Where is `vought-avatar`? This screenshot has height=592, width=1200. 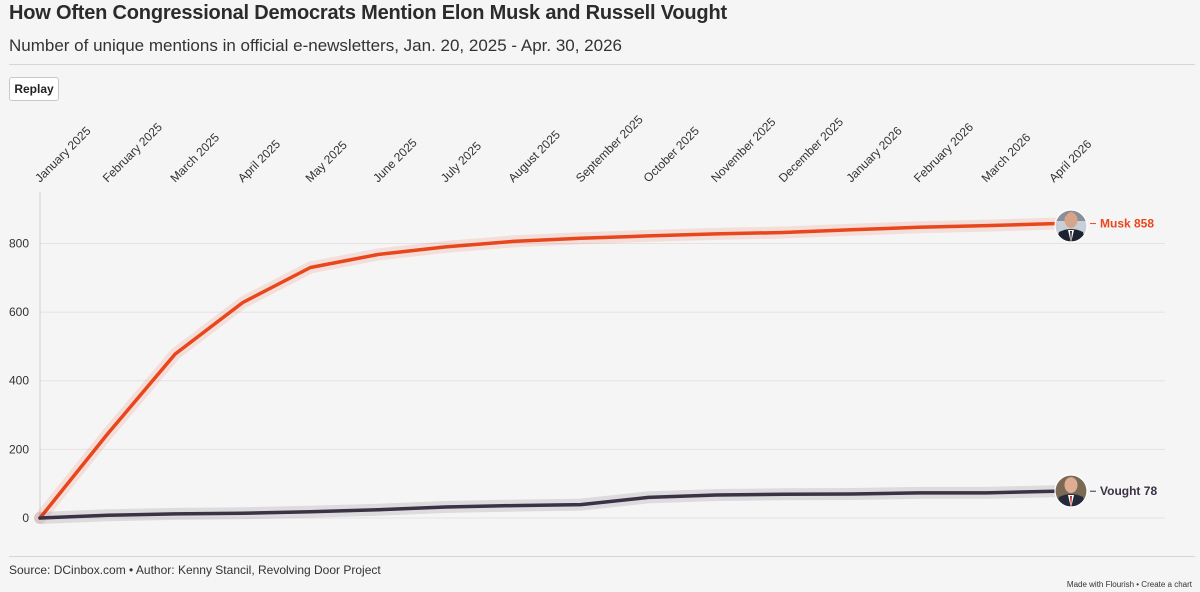
vought-avatar is located at coordinates (1071, 491).